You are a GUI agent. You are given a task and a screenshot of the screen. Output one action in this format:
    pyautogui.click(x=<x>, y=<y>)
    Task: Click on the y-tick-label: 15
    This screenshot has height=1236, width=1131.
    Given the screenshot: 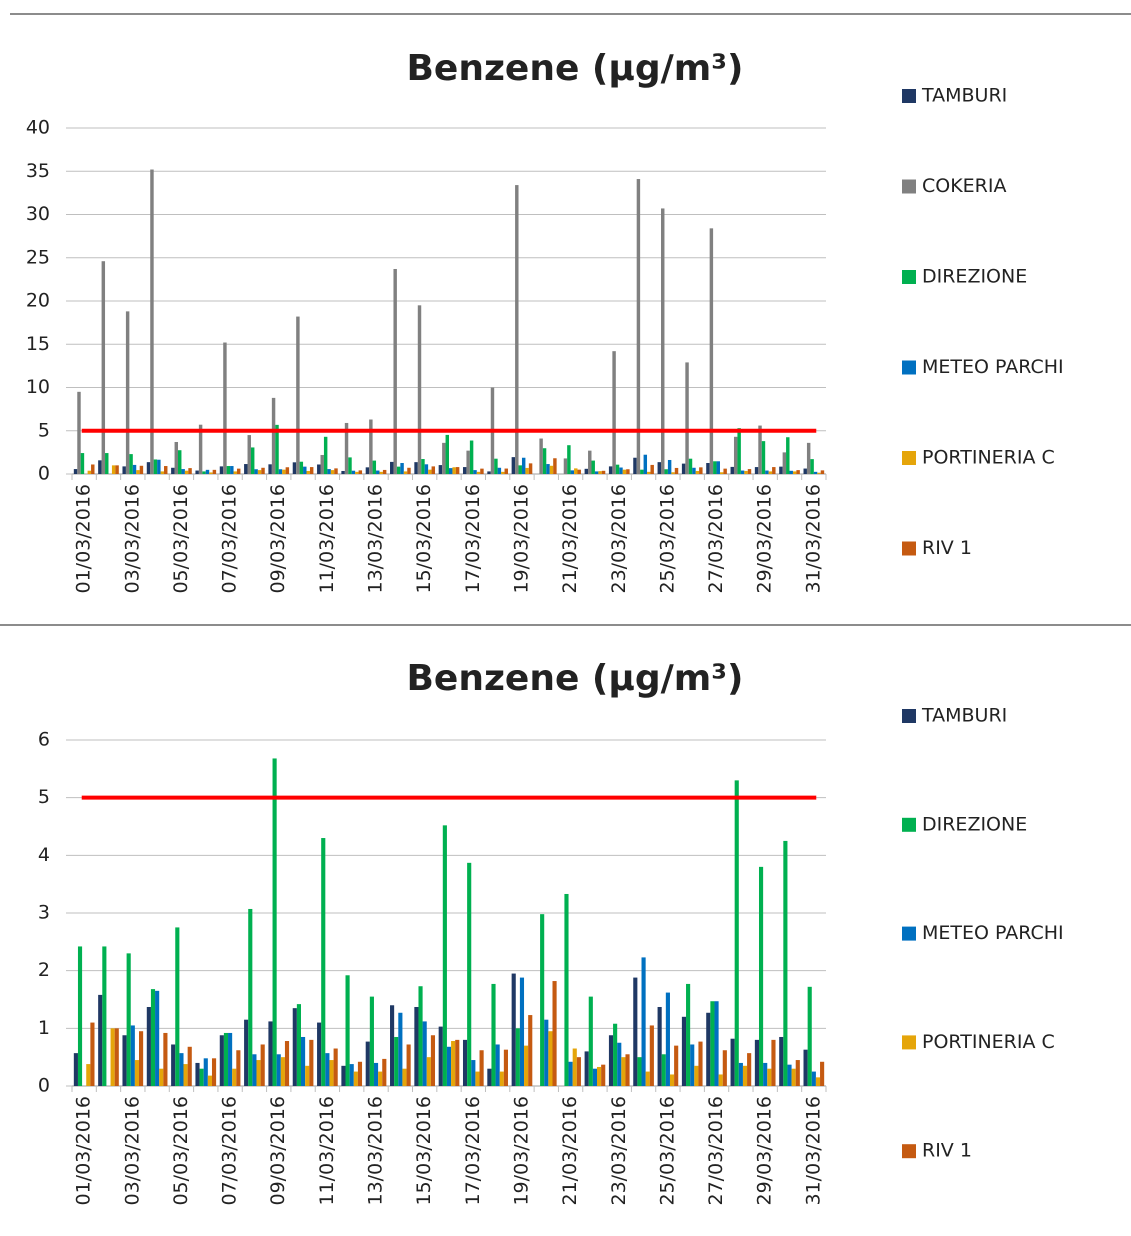 What is the action you would take?
    pyautogui.click(x=38, y=344)
    